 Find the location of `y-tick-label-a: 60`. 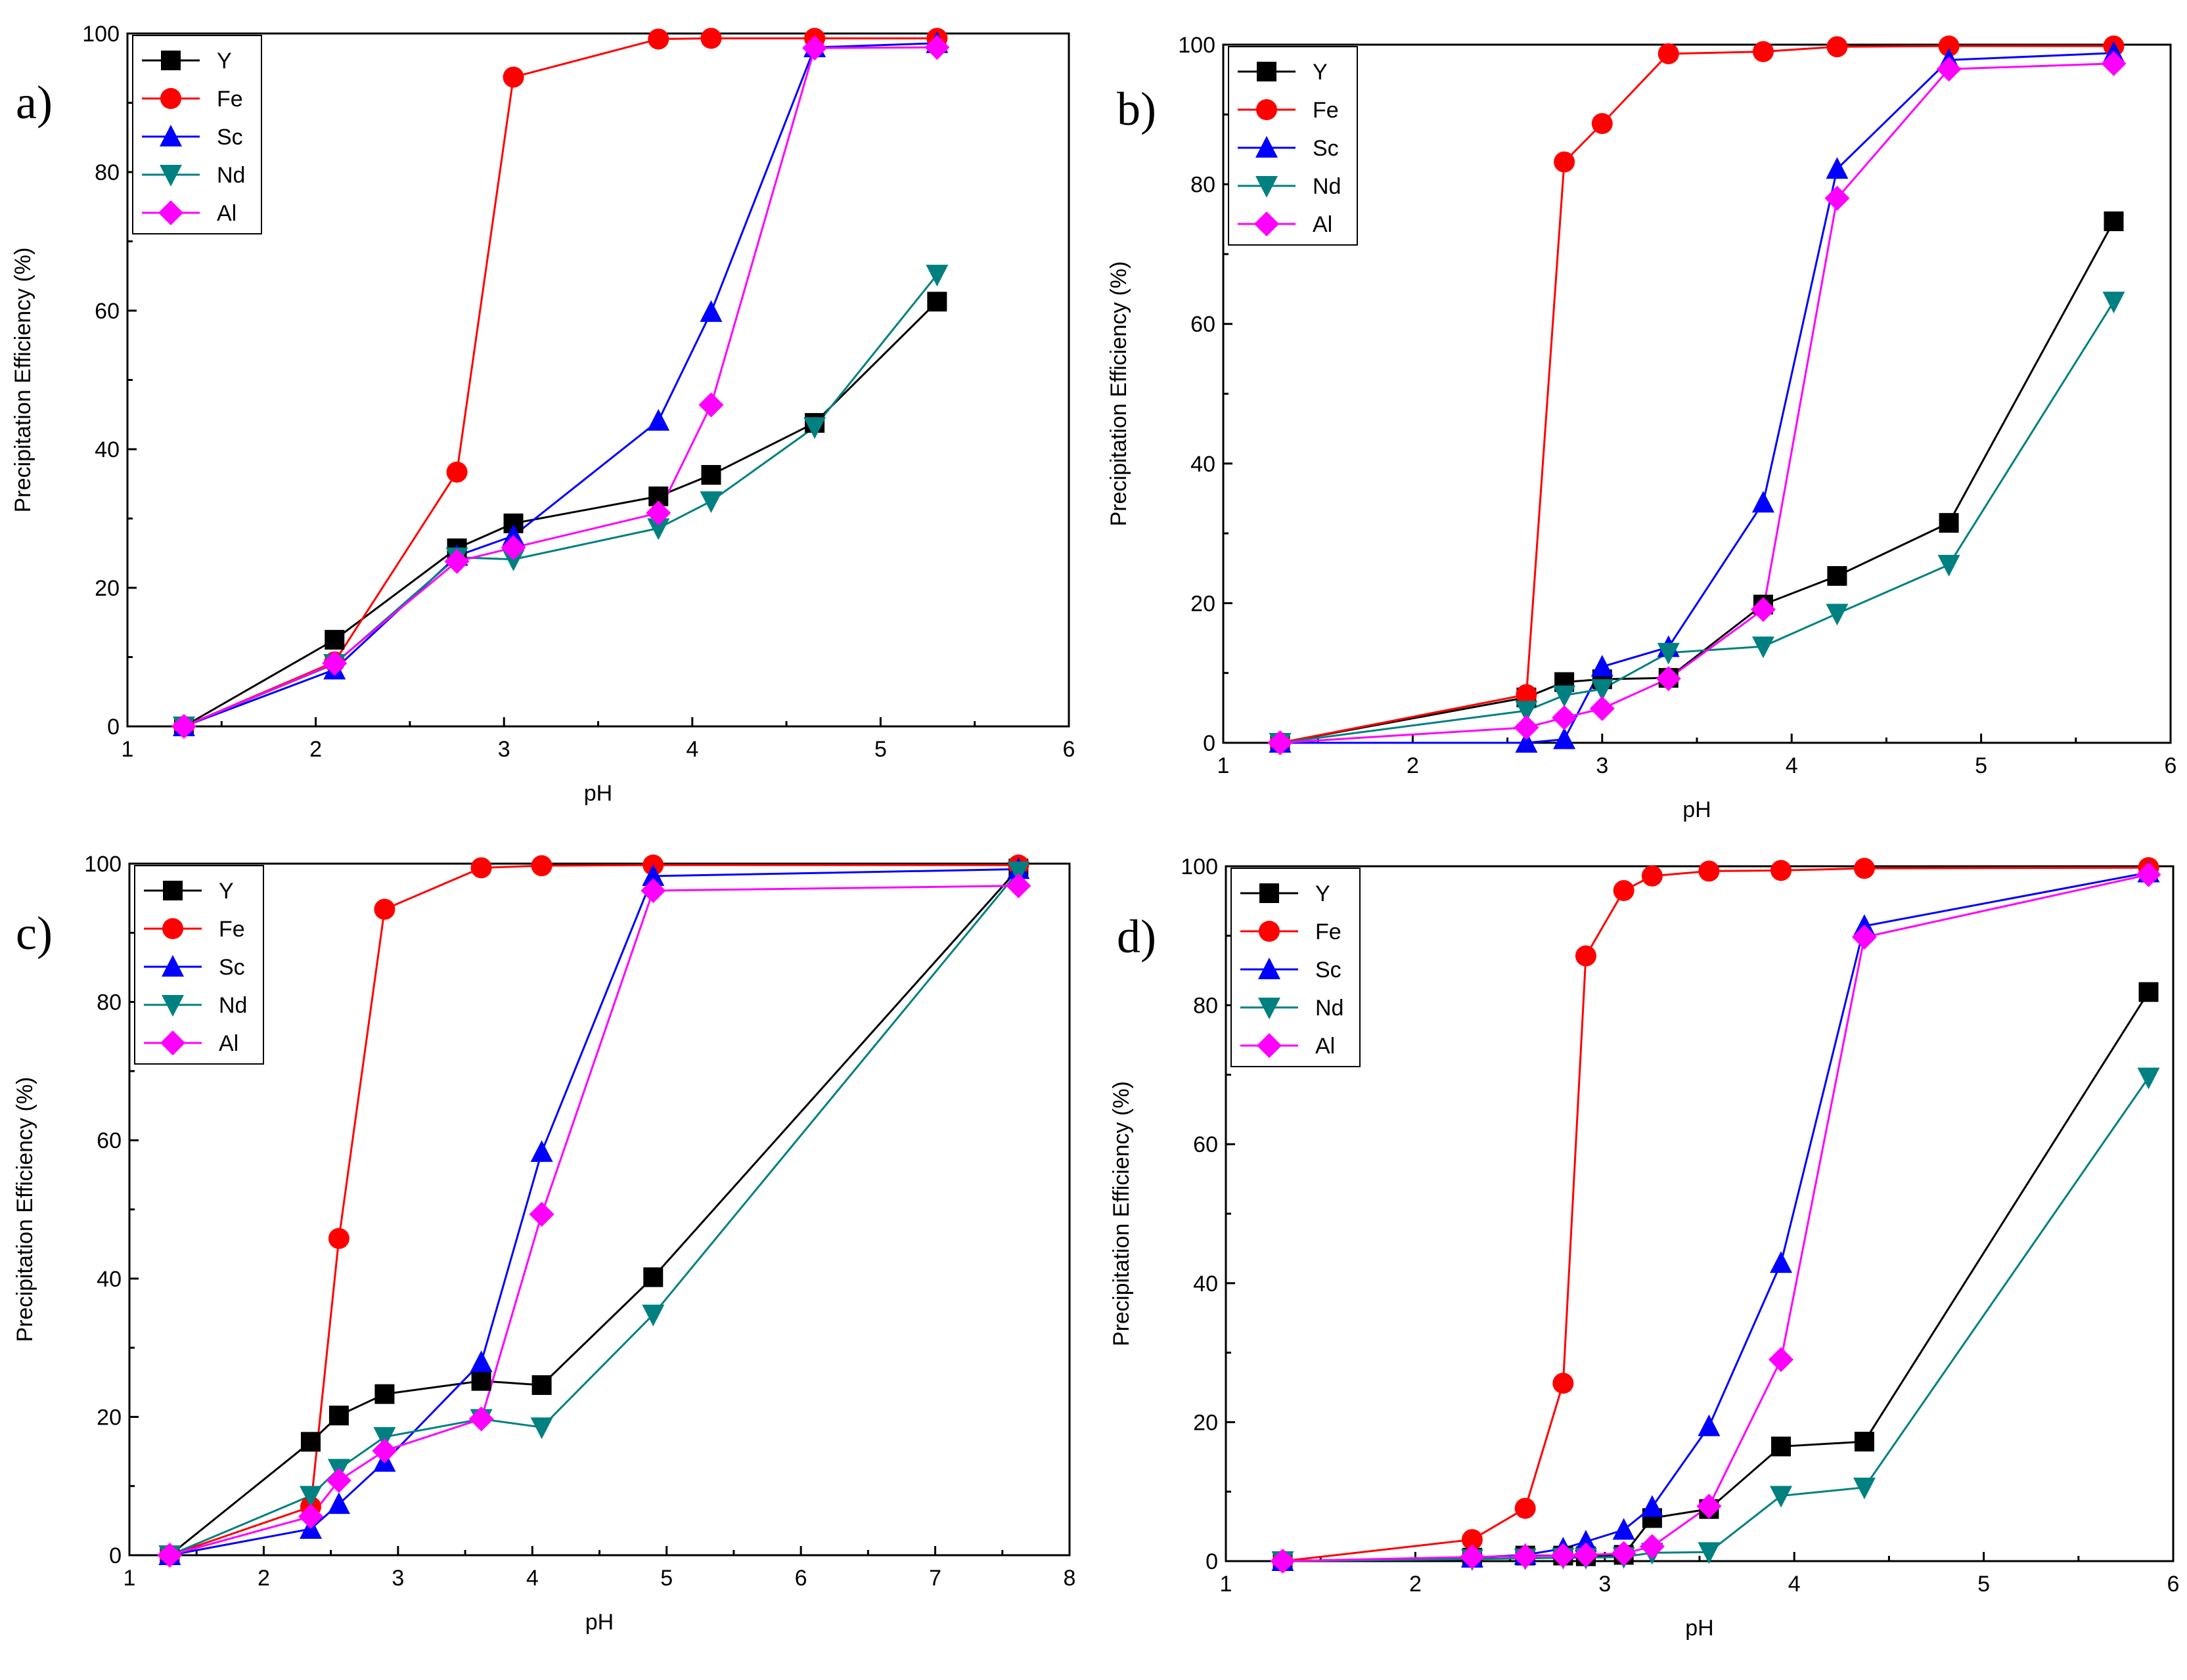

y-tick-label-a: 60 is located at coordinates (108, 311).